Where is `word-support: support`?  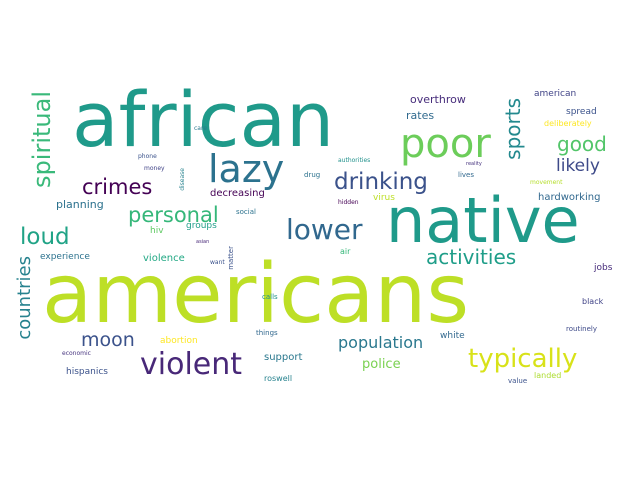
word-support: support is located at coordinates (283, 357).